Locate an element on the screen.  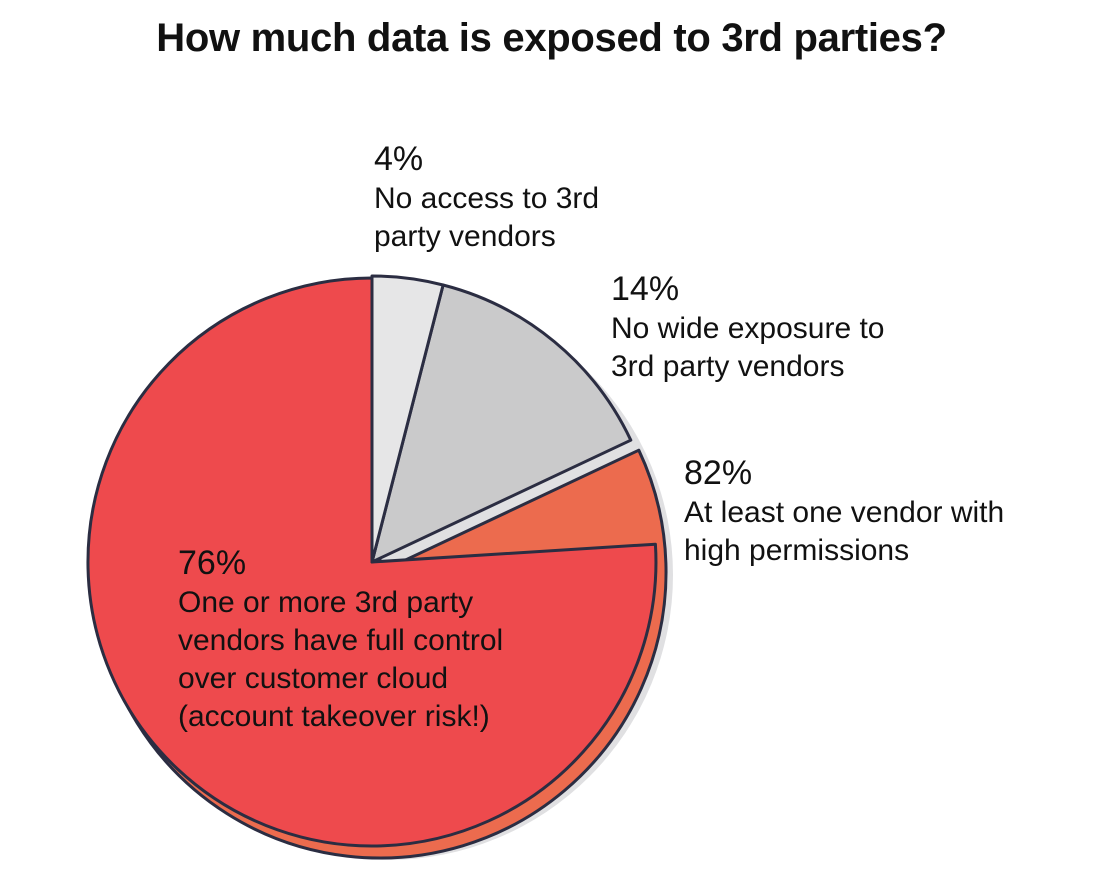
slice-no-access is located at coordinates (407, 419).